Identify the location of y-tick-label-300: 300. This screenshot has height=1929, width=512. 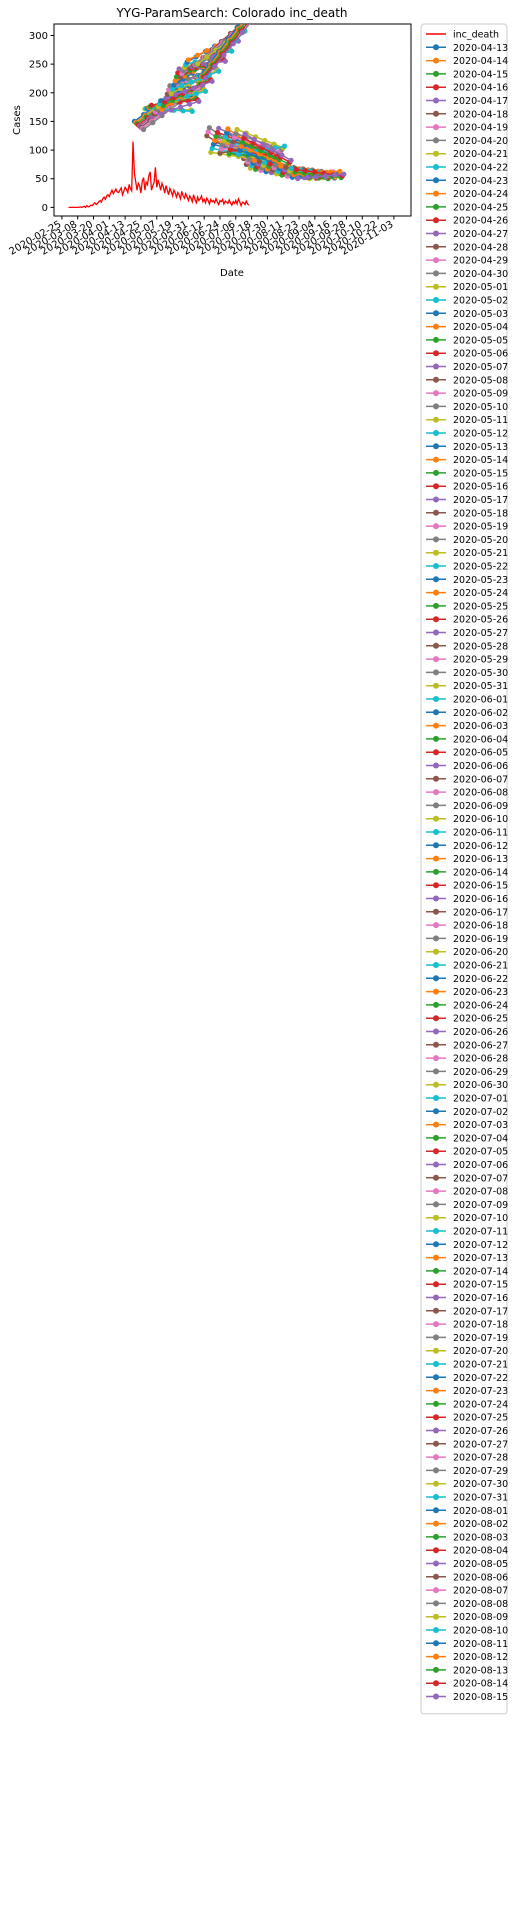
(38, 36).